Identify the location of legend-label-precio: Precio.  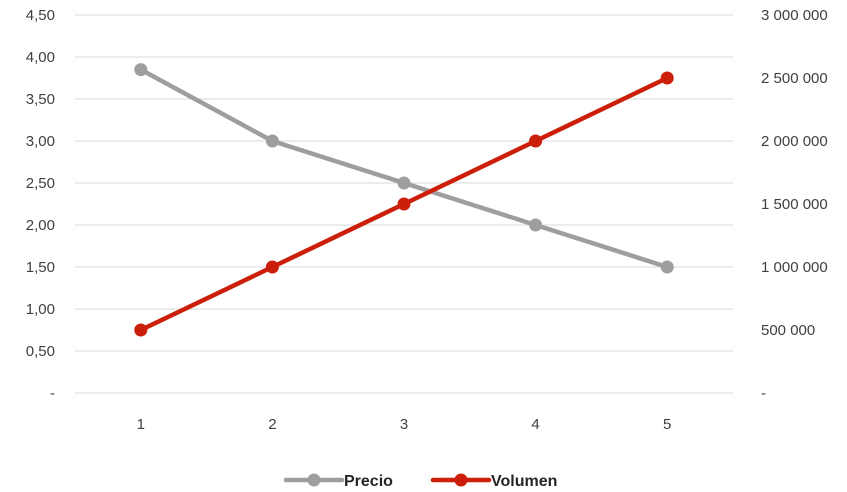
(368, 481).